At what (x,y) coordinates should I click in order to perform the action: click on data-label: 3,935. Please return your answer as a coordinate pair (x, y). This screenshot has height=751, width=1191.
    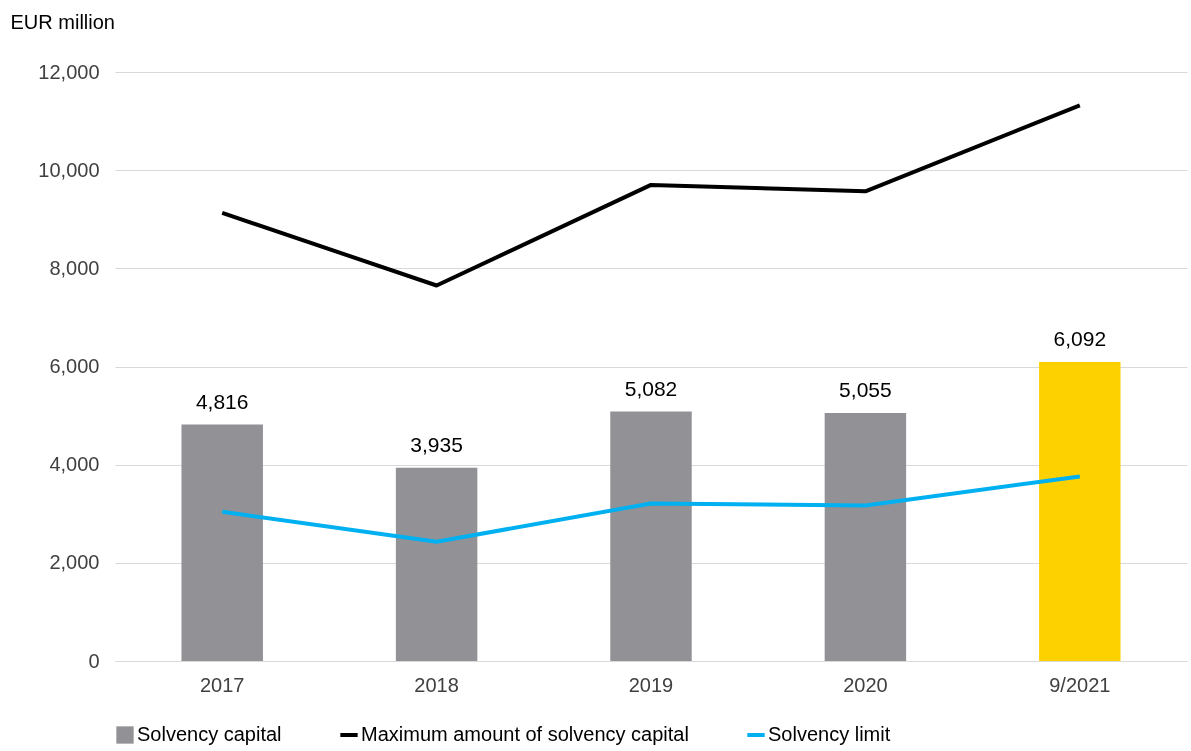
    Looking at the image, I should click on (436, 444).